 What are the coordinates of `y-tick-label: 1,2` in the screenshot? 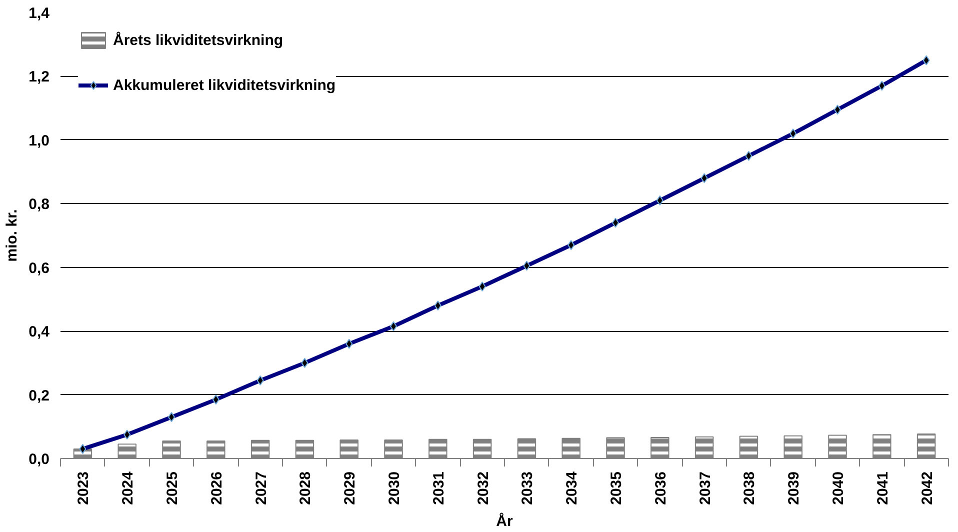 It's located at (39, 77).